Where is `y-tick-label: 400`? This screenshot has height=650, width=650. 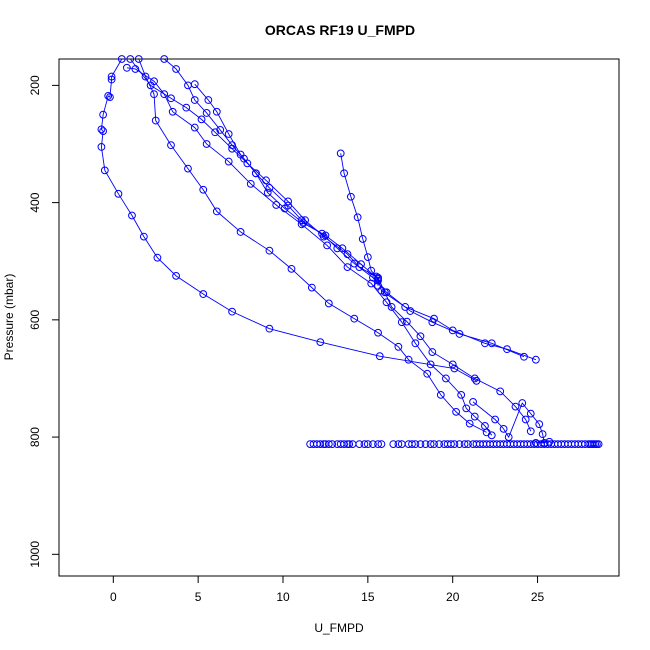 y-tick-label: 400 is located at coordinates (35, 202).